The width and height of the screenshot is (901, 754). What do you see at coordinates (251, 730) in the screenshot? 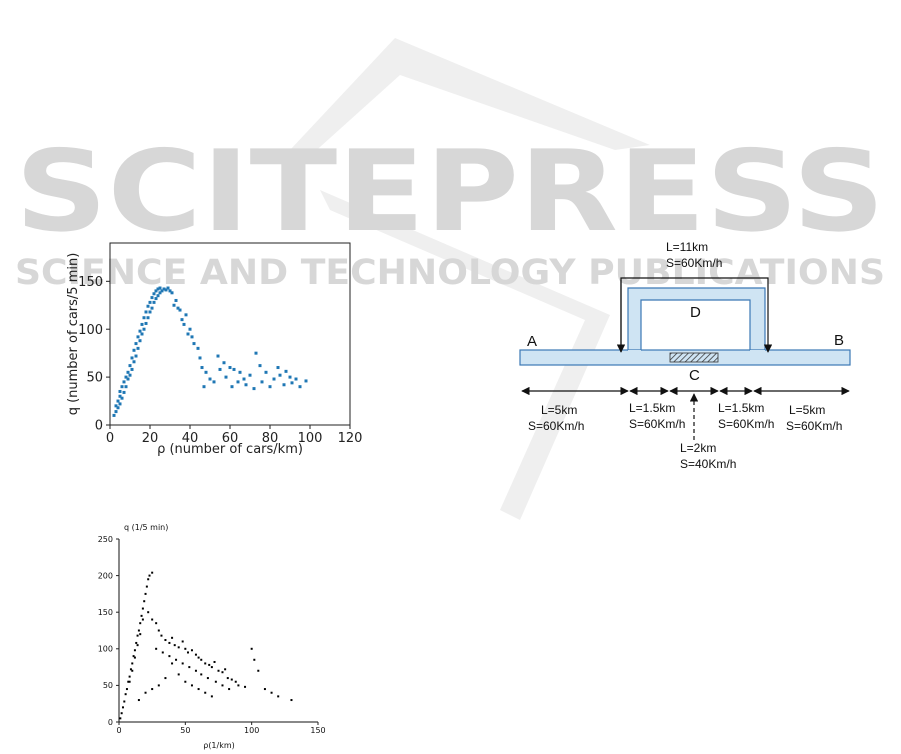
I see `x-tick-label: 100` at bounding box center [251, 730].